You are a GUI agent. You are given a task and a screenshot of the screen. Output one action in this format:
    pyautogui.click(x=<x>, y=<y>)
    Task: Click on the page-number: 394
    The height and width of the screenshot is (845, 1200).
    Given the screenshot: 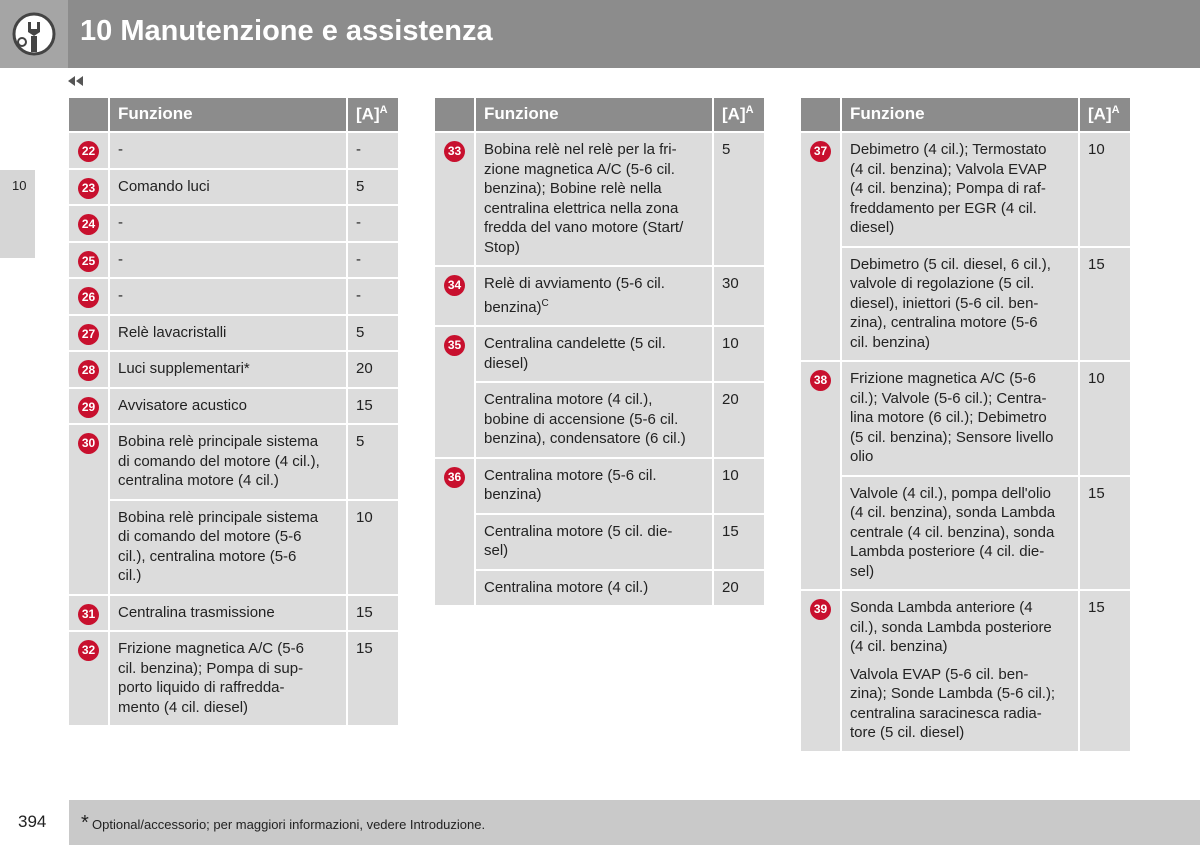 What is the action you would take?
    pyautogui.click(x=32, y=821)
    